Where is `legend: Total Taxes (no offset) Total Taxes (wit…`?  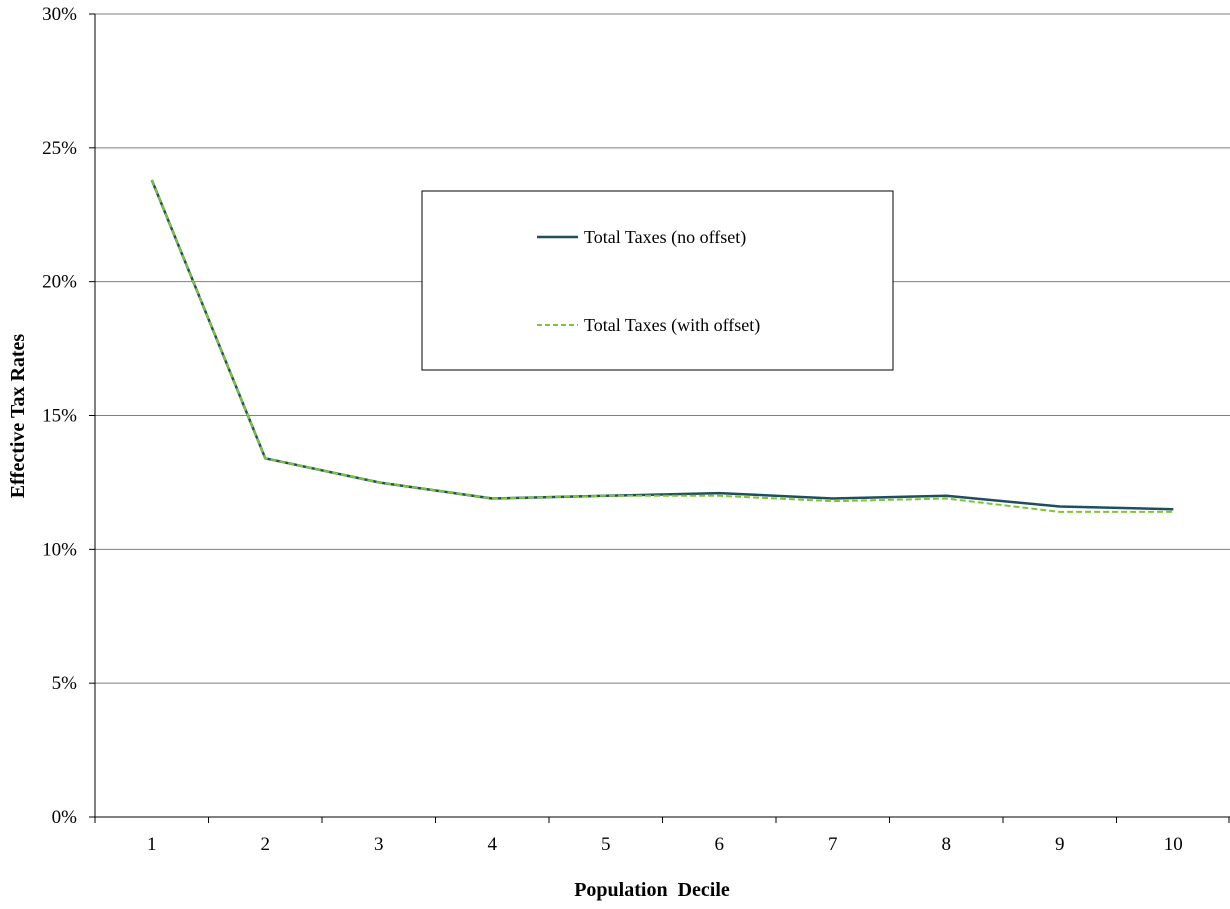
legend: Total Taxes (no offset) Total Taxes (wit… is located at coordinates (657, 280).